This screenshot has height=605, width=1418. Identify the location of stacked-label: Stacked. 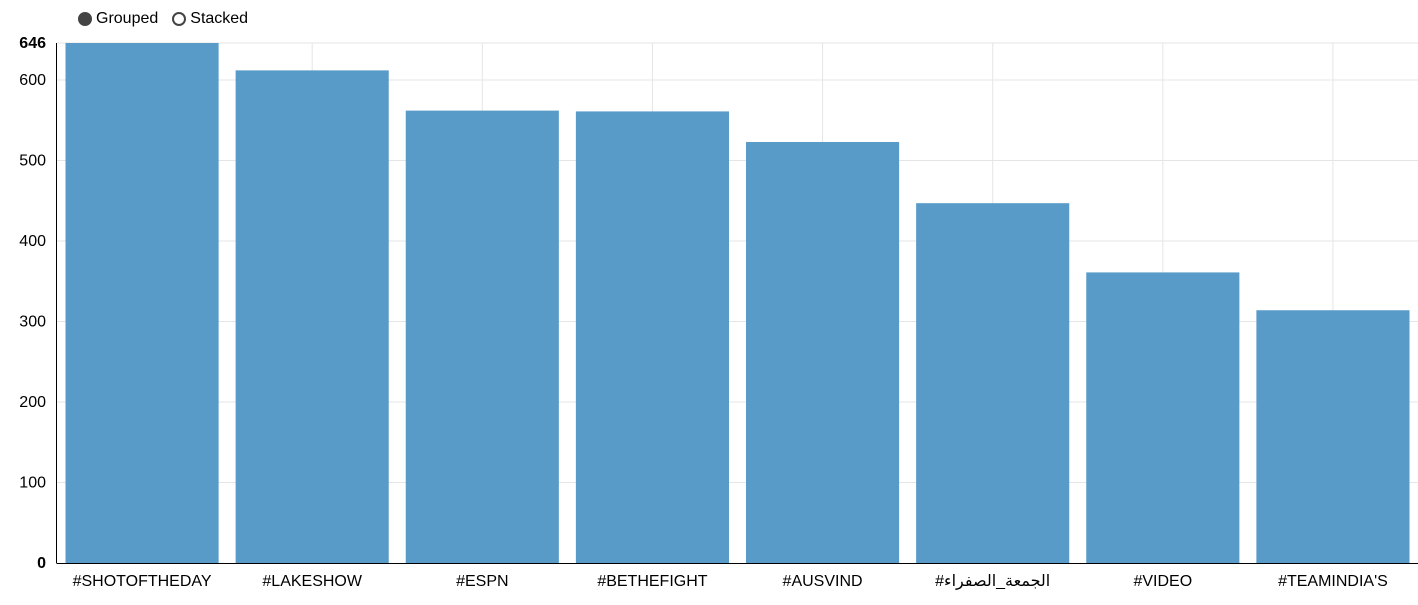
(219, 18).